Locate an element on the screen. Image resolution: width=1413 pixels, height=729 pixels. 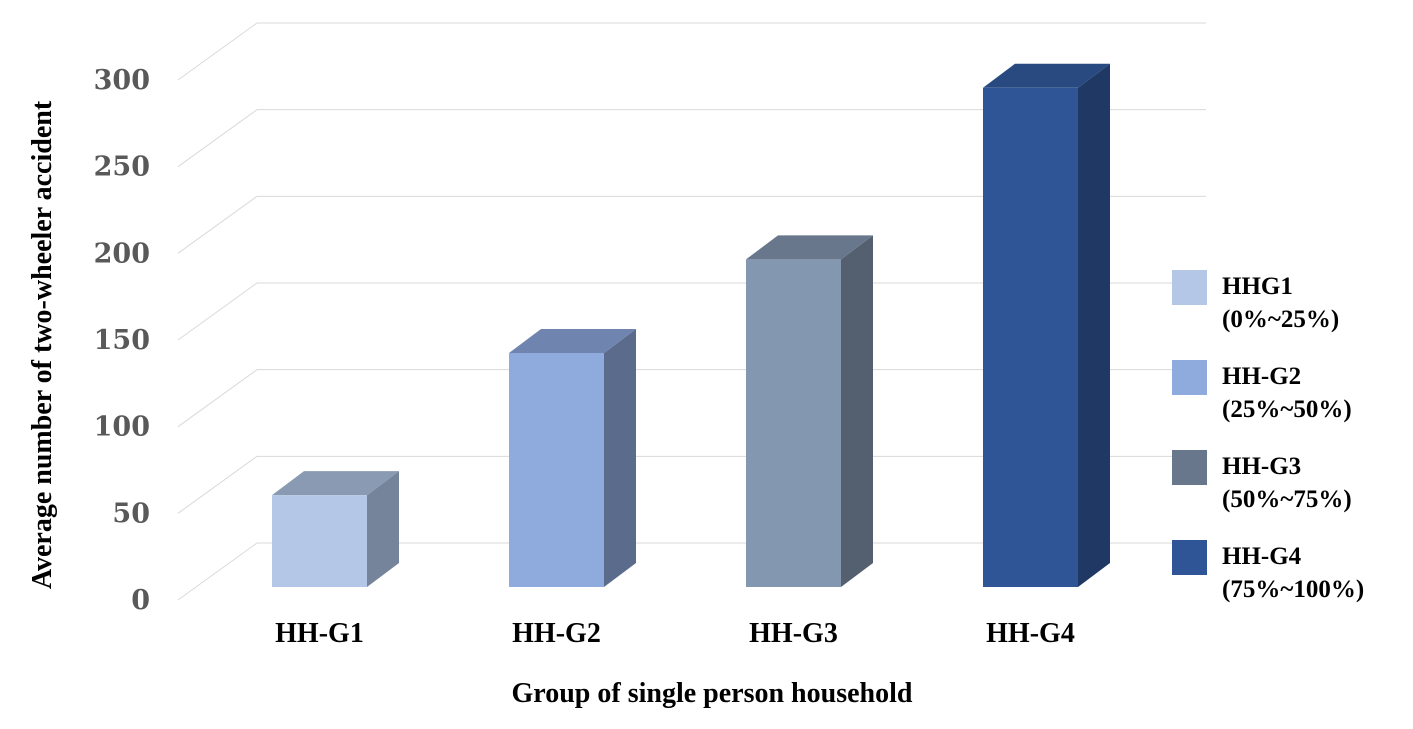
x-tick-label: HH-G2 is located at coordinates (556, 633).